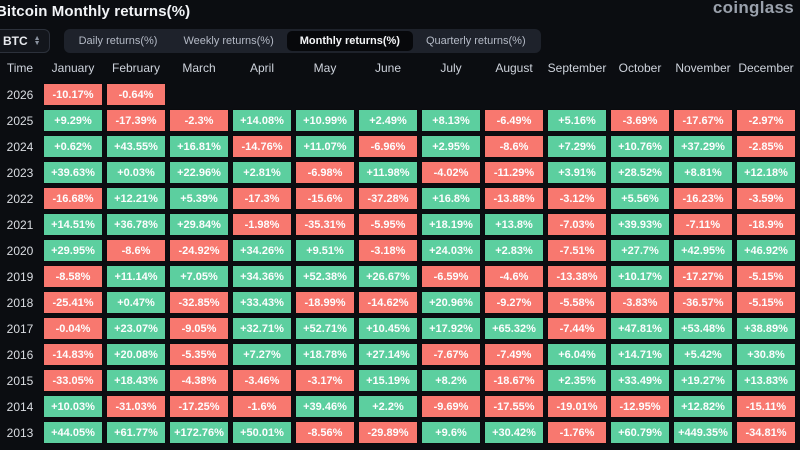 This screenshot has height=450, width=800. Describe the element at coordinates (73, 380) in the screenshot. I see `return-cell: -33.05%` at that location.